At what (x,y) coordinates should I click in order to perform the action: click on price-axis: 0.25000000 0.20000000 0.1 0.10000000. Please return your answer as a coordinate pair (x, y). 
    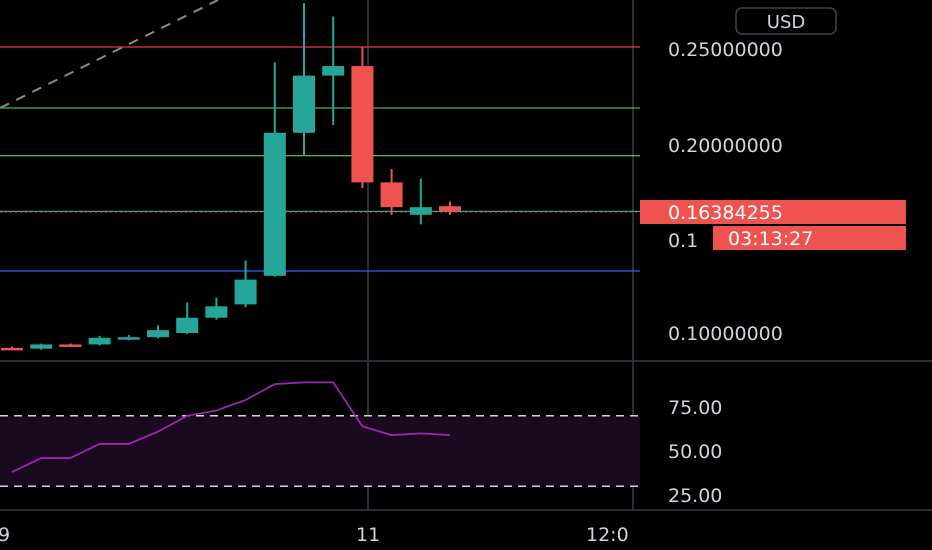
    Looking at the image, I should click on (725, 192).